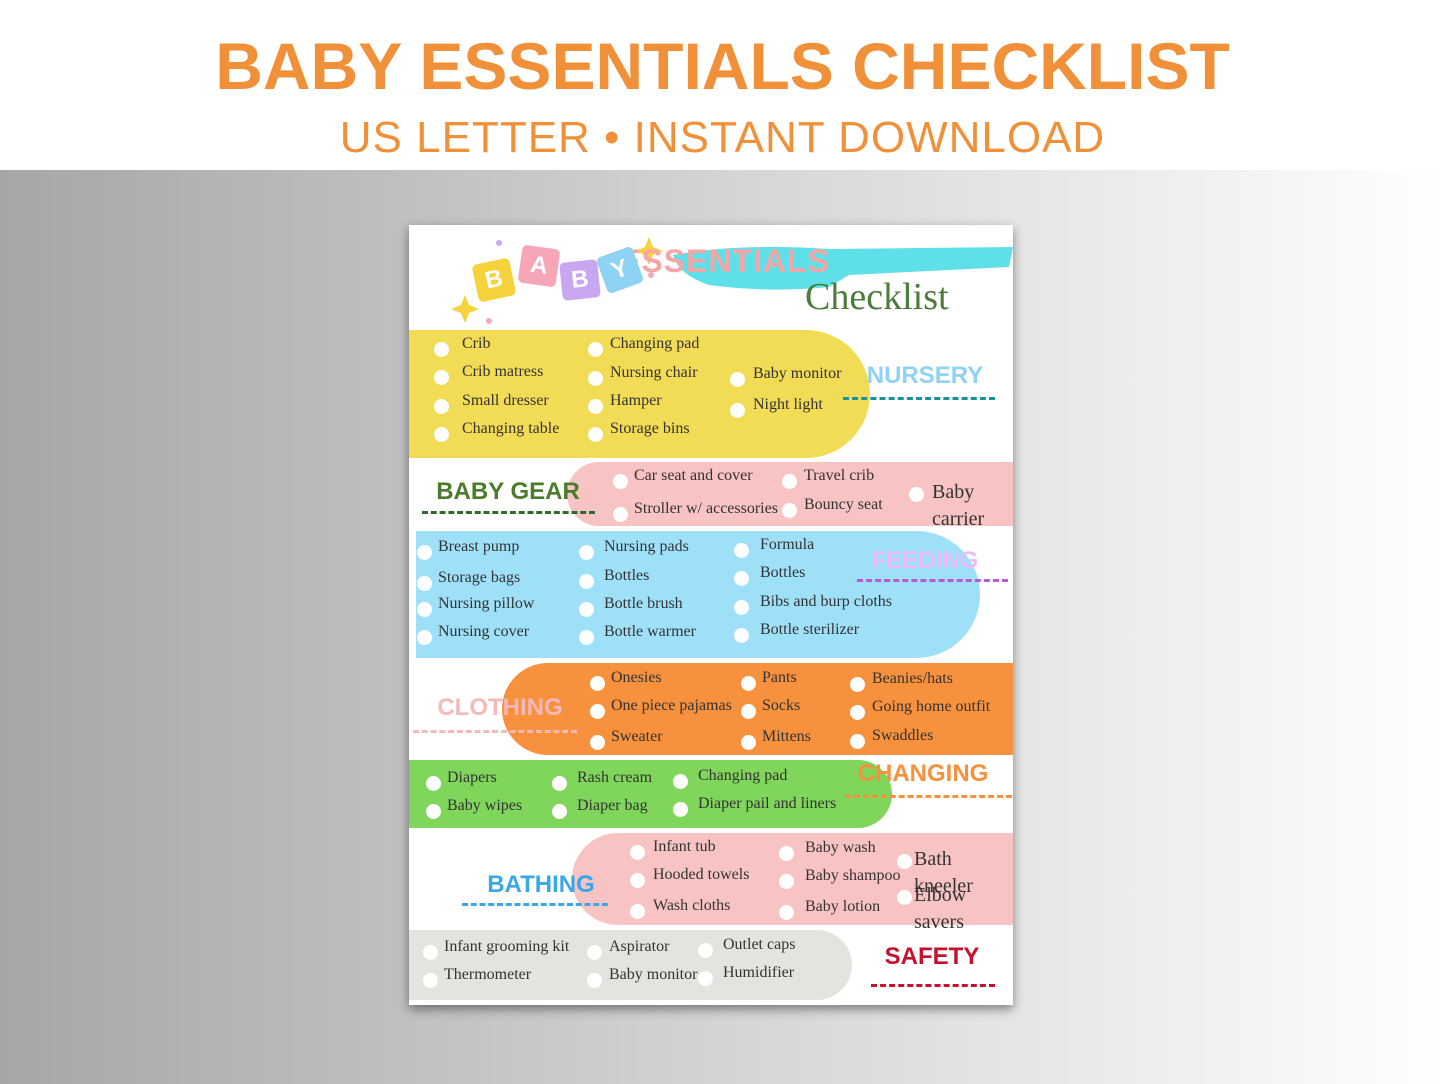 This screenshot has height=1084, width=1445. I want to click on checklist-item: Rash cream, so click(615, 777).